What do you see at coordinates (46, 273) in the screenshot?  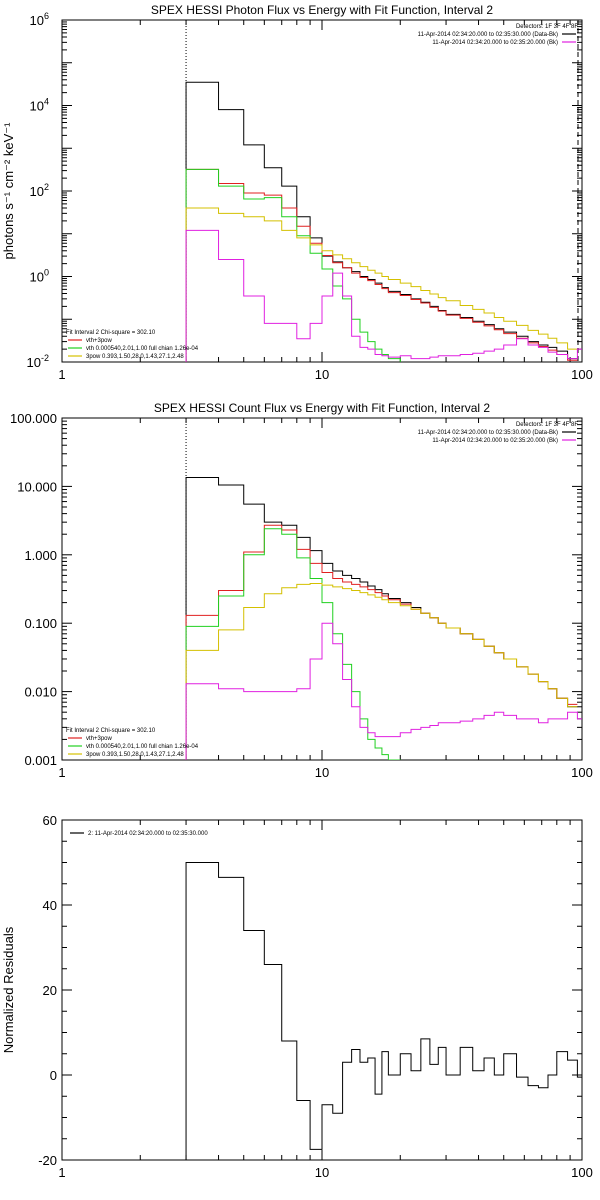 I see `y-tick-exponent: 0` at bounding box center [46, 273].